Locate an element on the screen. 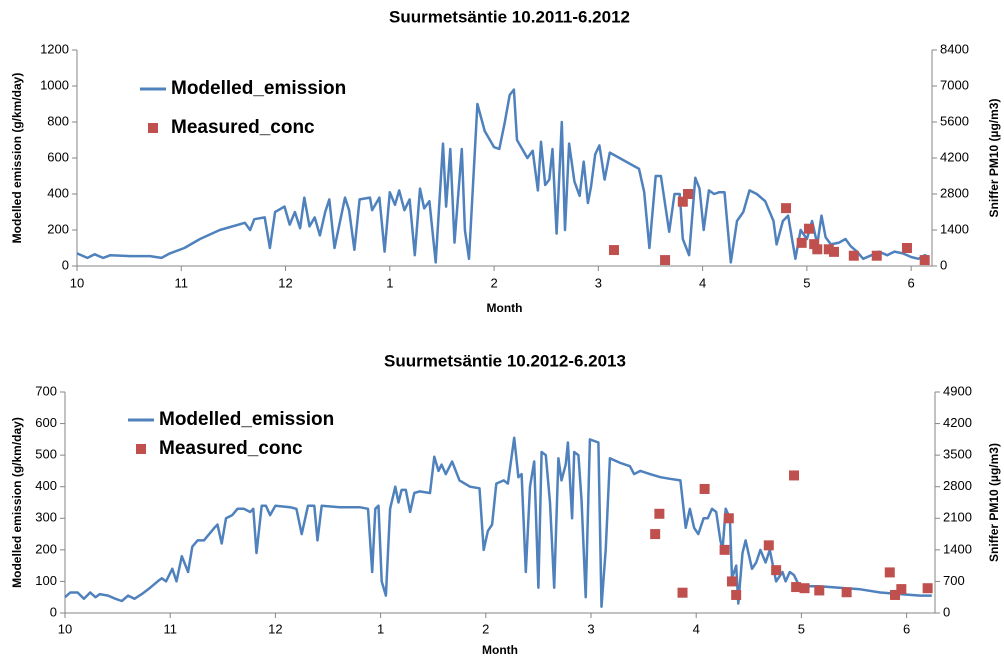  y2-tick-label: 2100 is located at coordinates (957, 517).